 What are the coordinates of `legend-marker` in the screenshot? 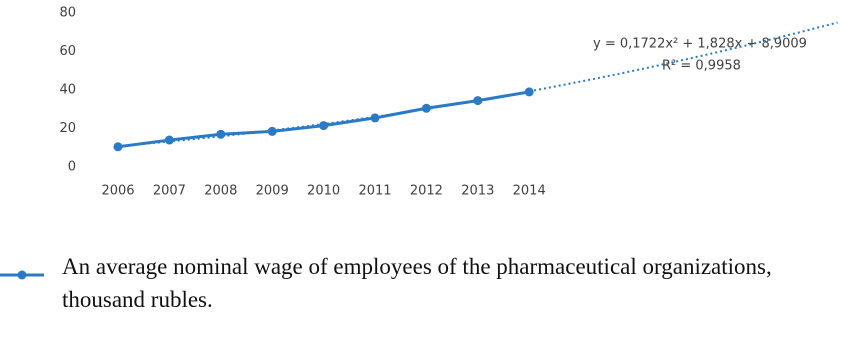 It's located at (22, 275).